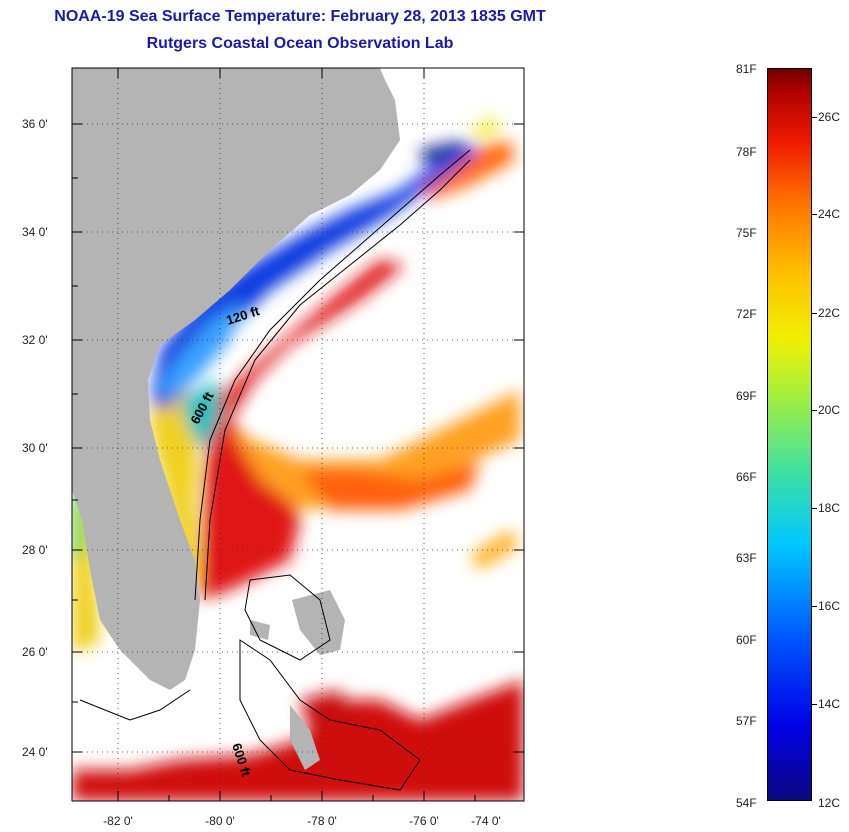 This screenshot has height=832, width=849. What do you see at coordinates (35, 124) in the screenshot?
I see `lat-label: 36 0'` at bounding box center [35, 124].